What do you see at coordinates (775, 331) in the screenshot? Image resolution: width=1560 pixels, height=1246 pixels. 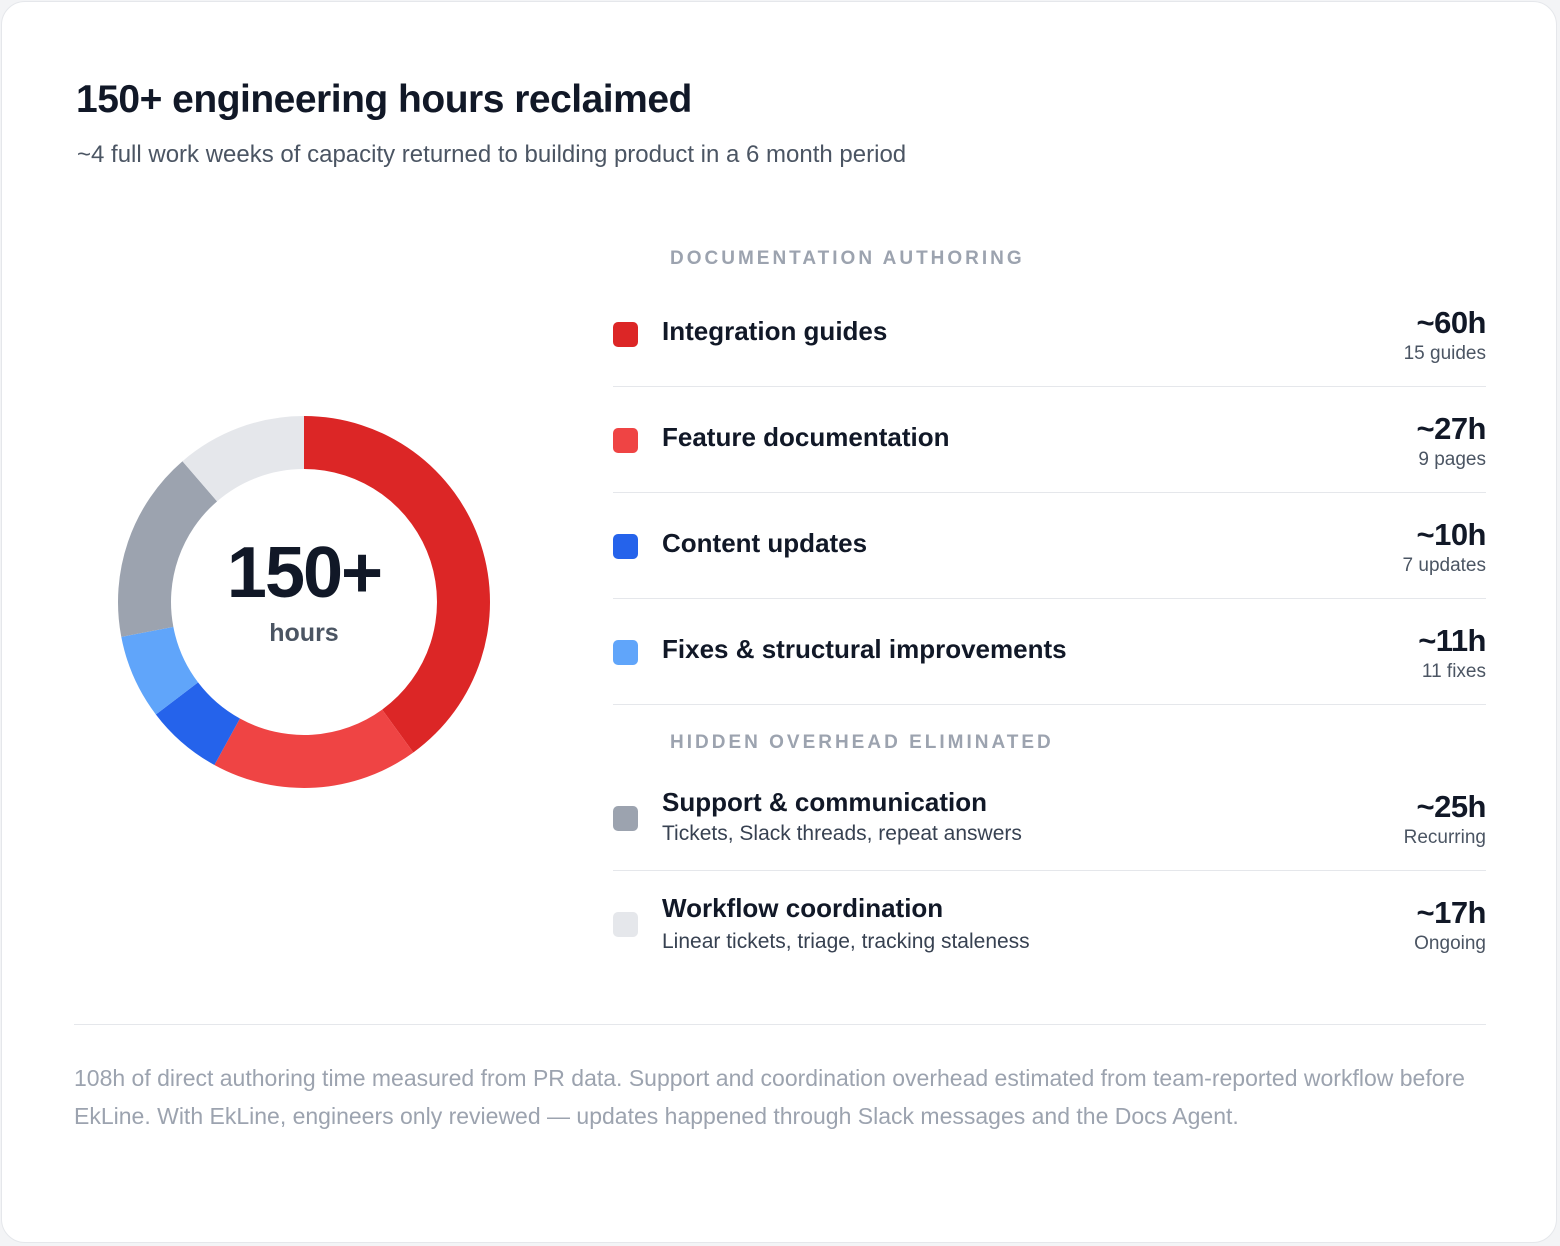 I see `legend-label: Integration guides` at bounding box center [775, 331].